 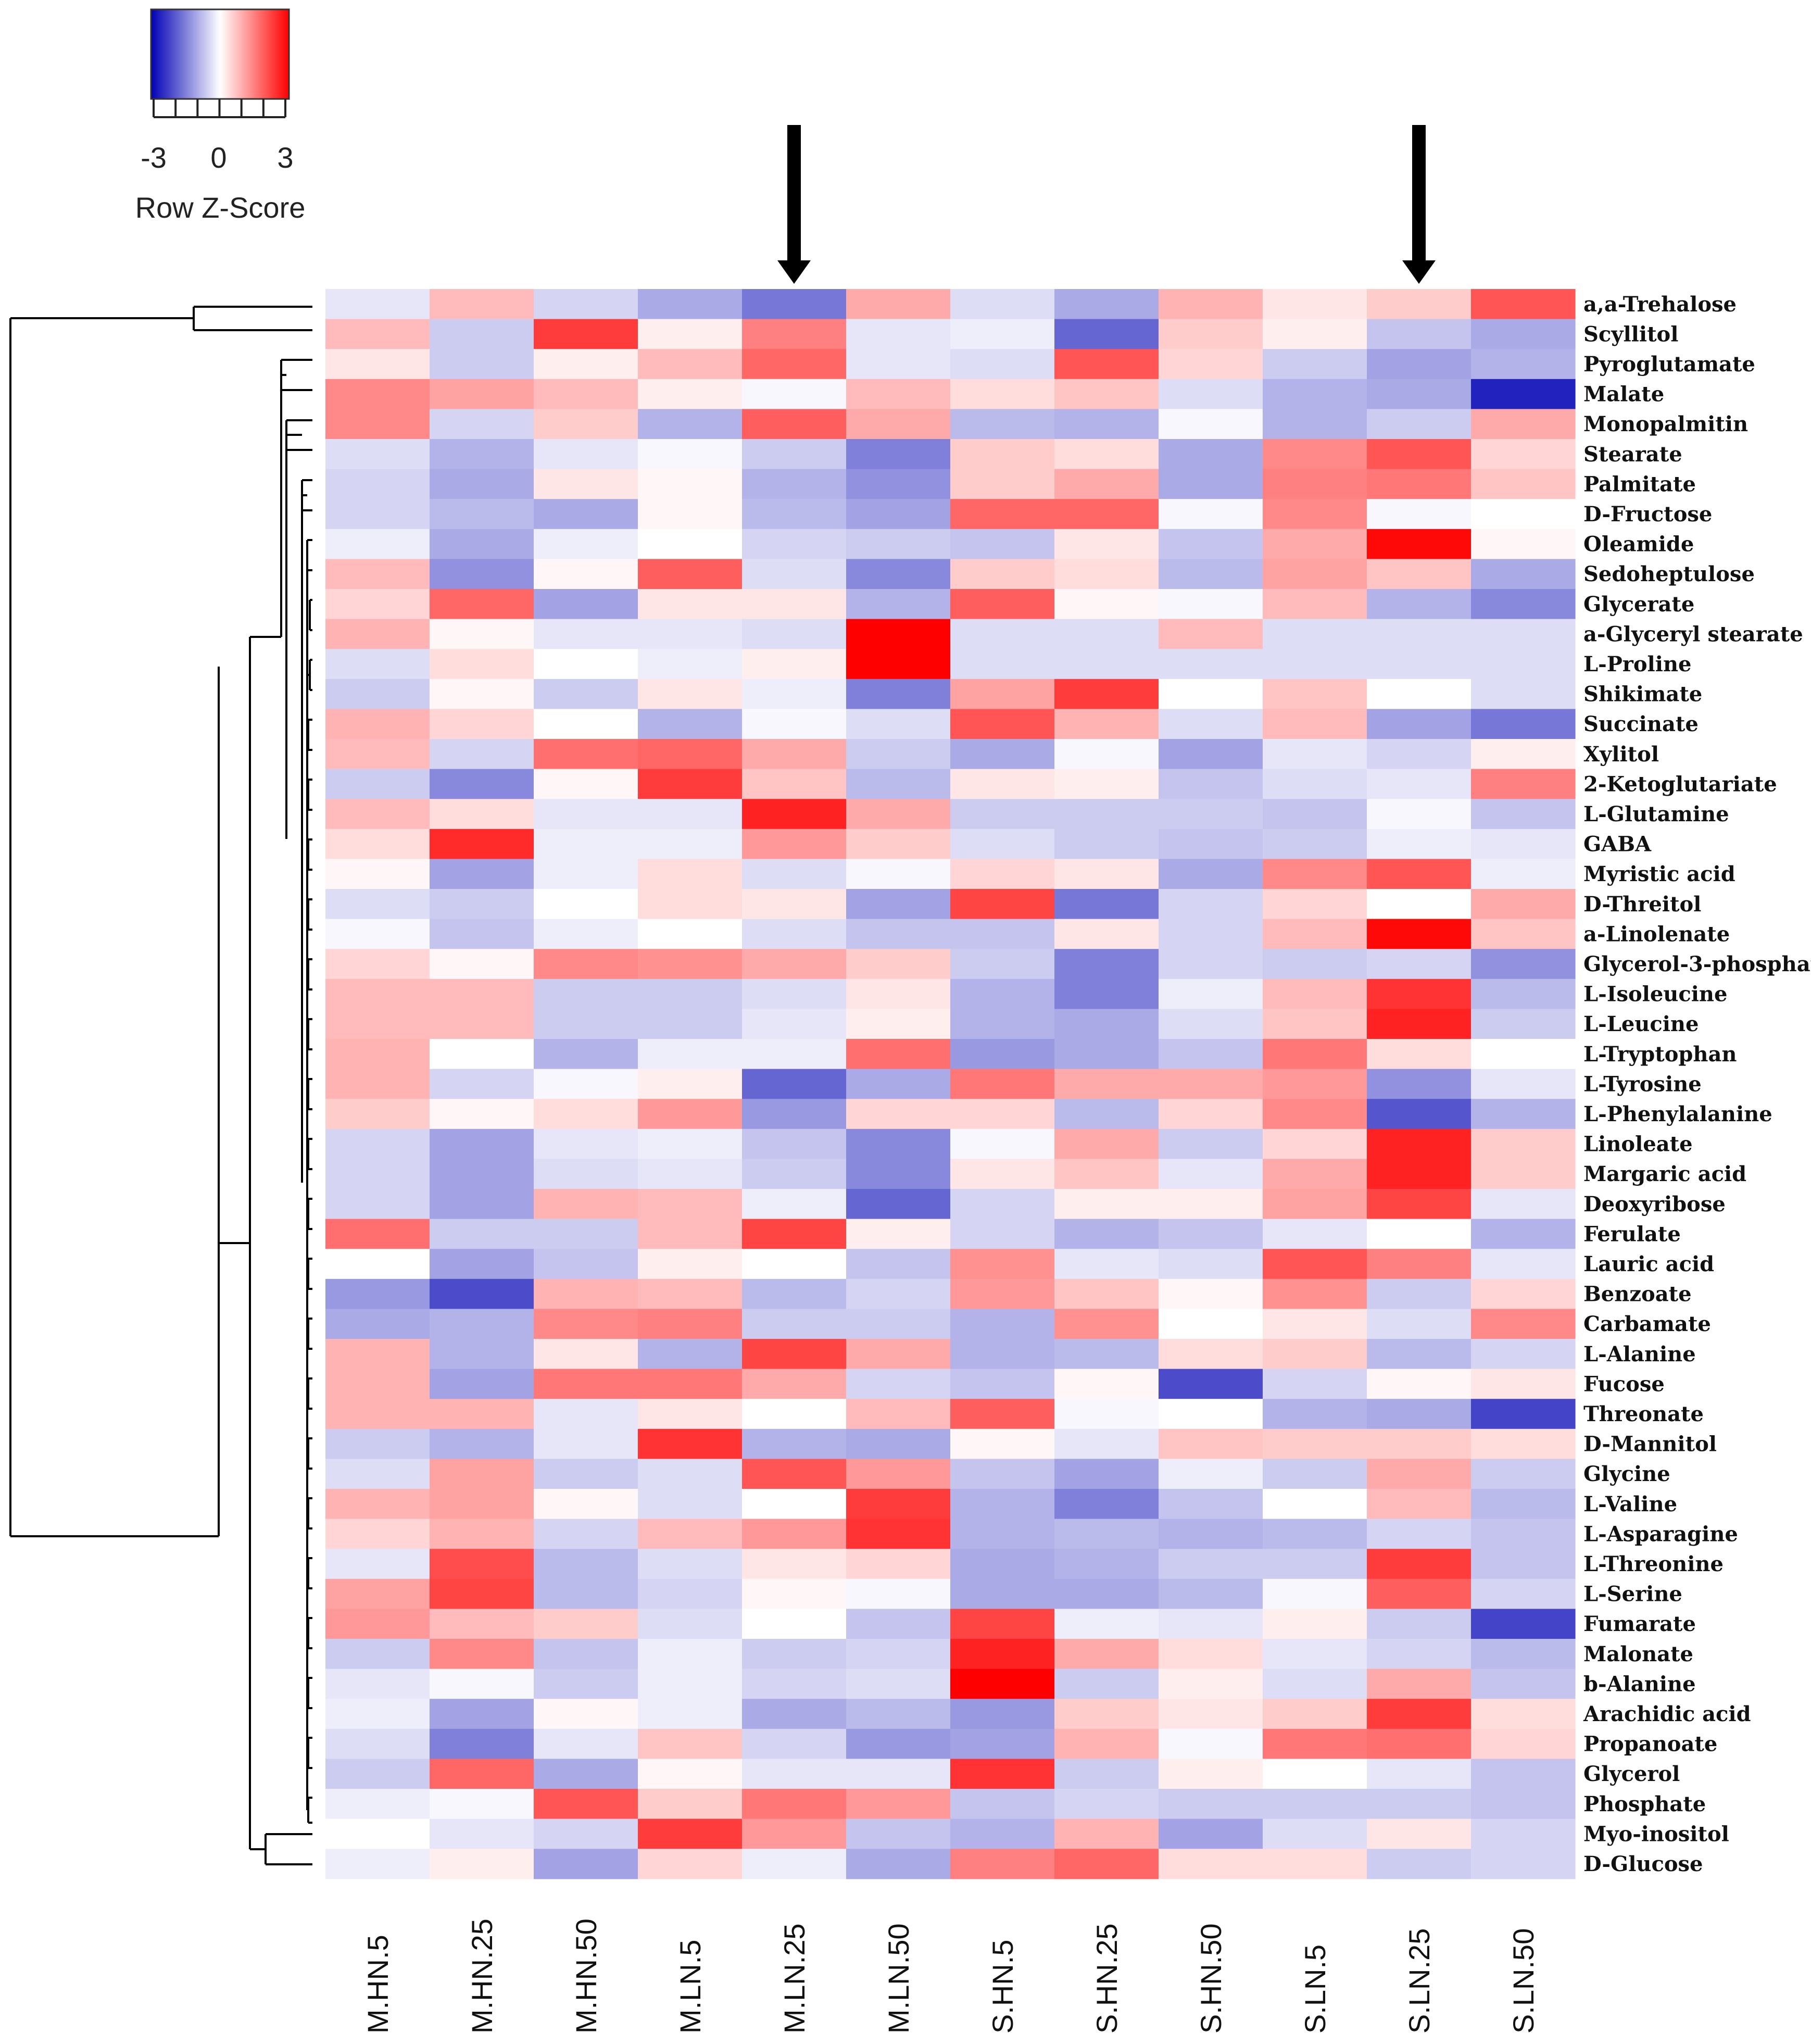 What do you see at coordinates (1630, 334) in the screenshot?
I see `row-label: Scyllitol` at bounding box center [1630, 334].